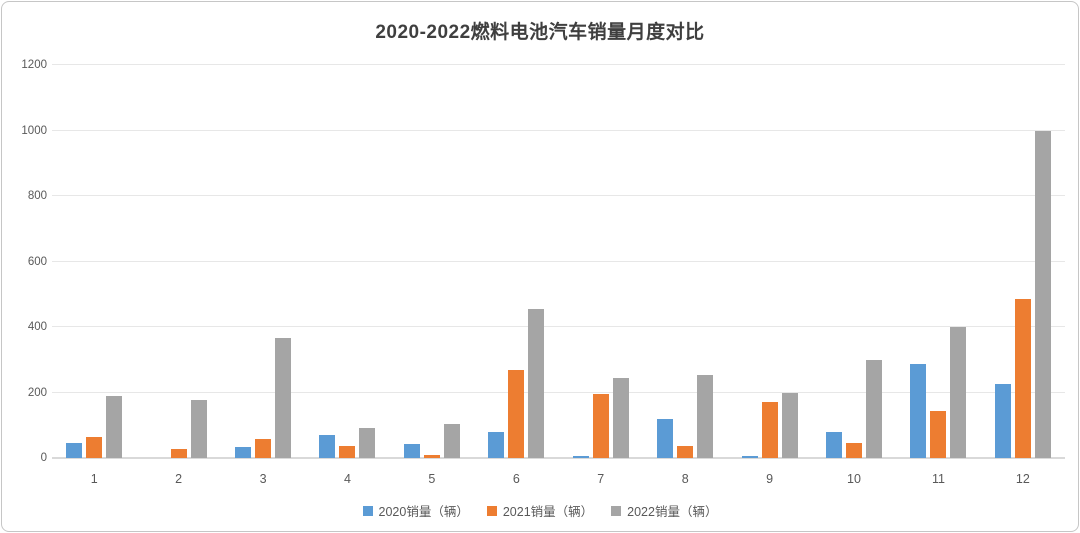 Image resolution: width=1080 pixels, height=533 pixels. Describe the element at coordinates (423, 512) in the screenshot. I see `legend-label: 2020销量（辆）` at that location.